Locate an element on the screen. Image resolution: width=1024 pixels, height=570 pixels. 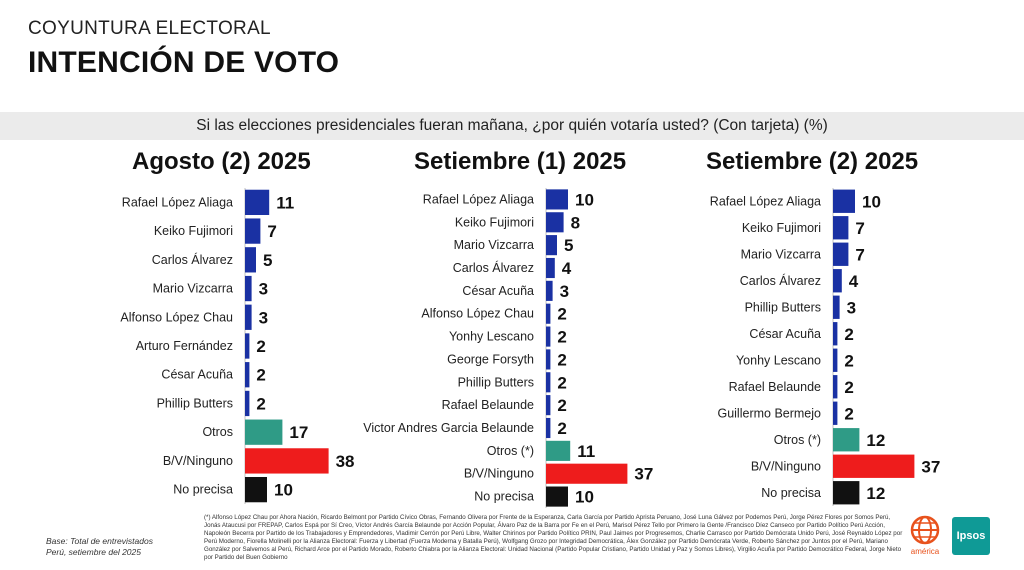
chart-title: Setiembre (2) 2025 is located at coordinates (812, 161).